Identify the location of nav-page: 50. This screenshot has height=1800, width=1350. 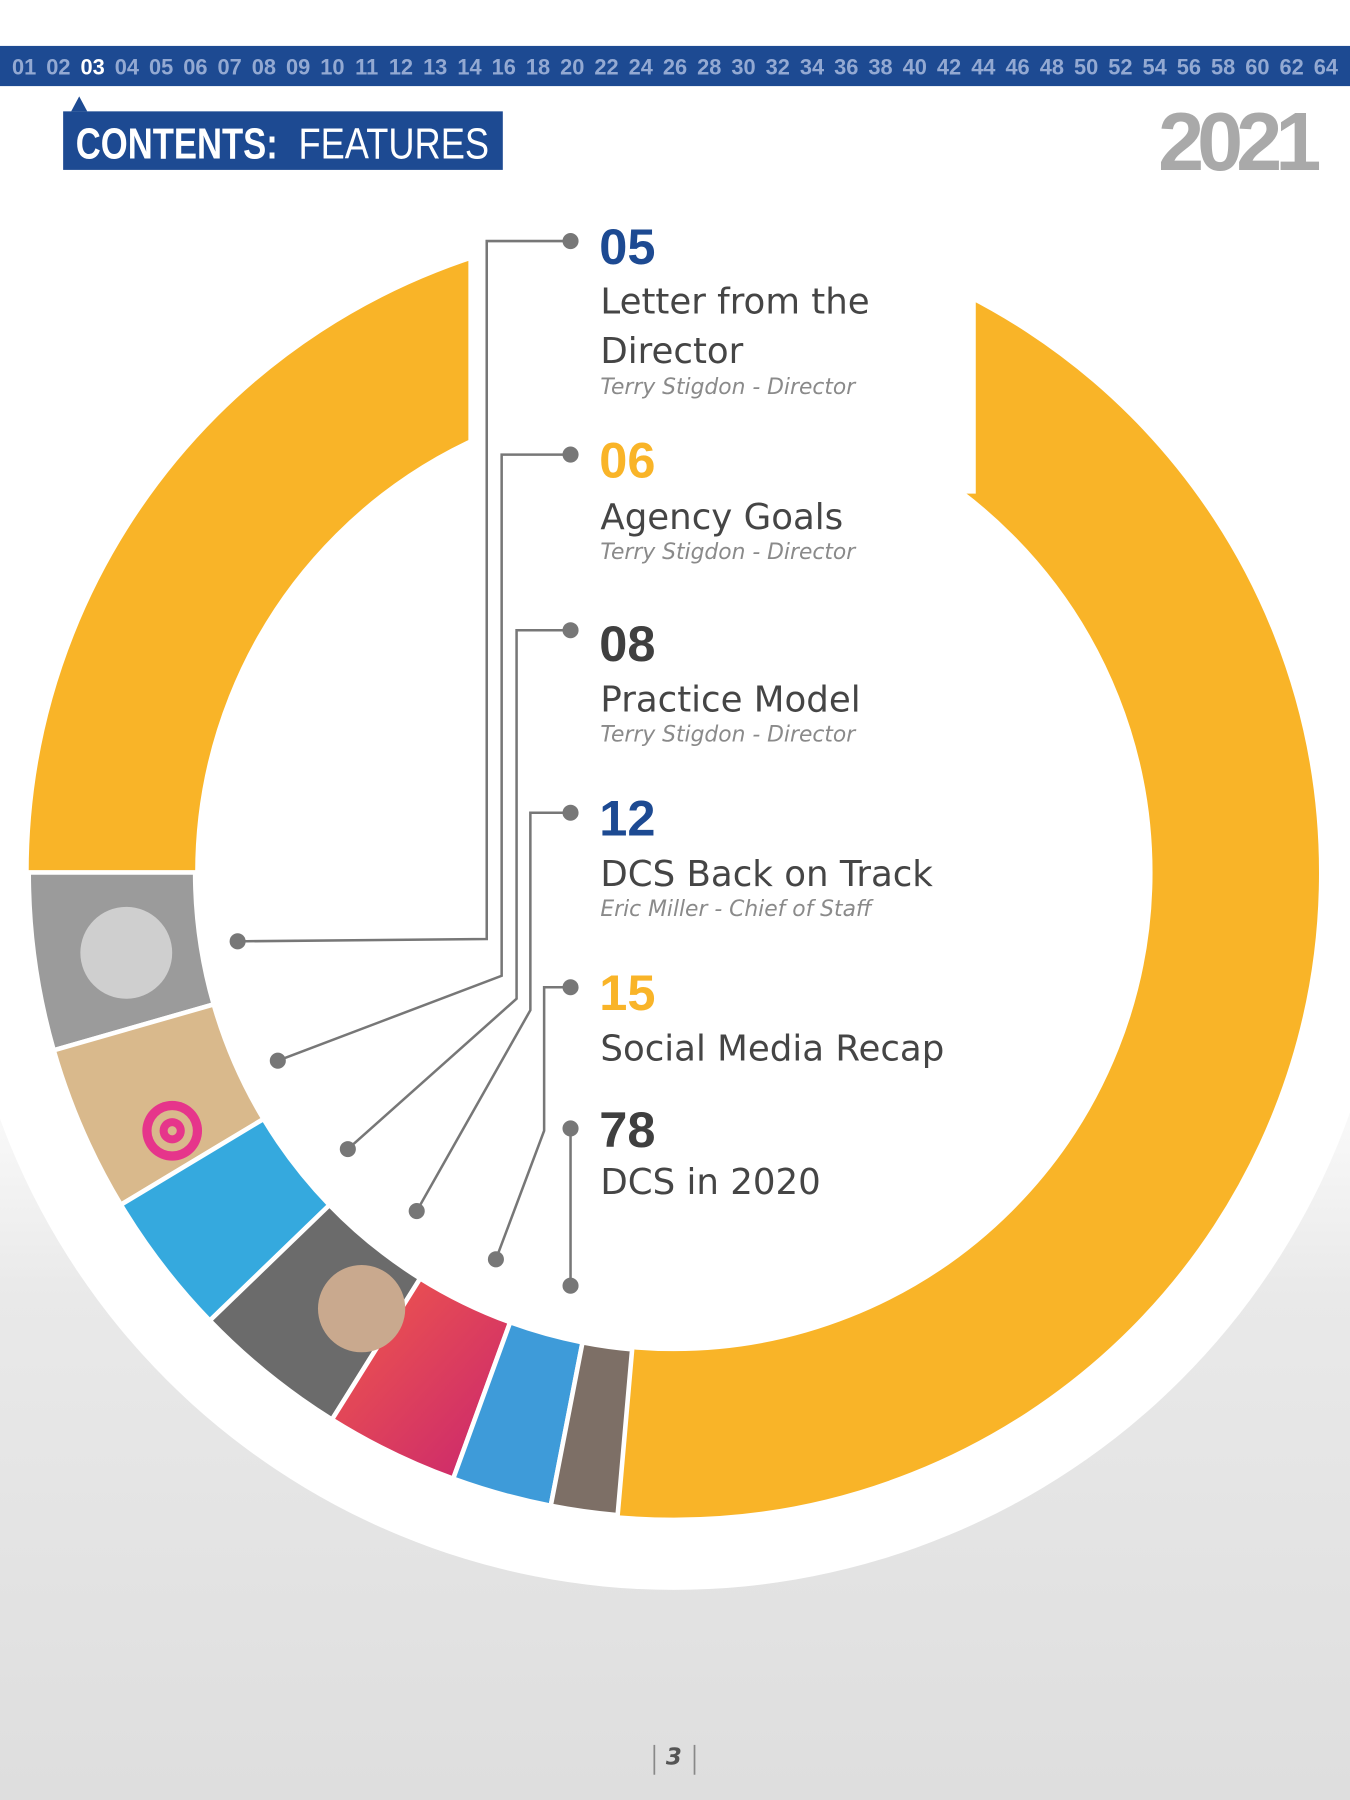
(1086, 67).